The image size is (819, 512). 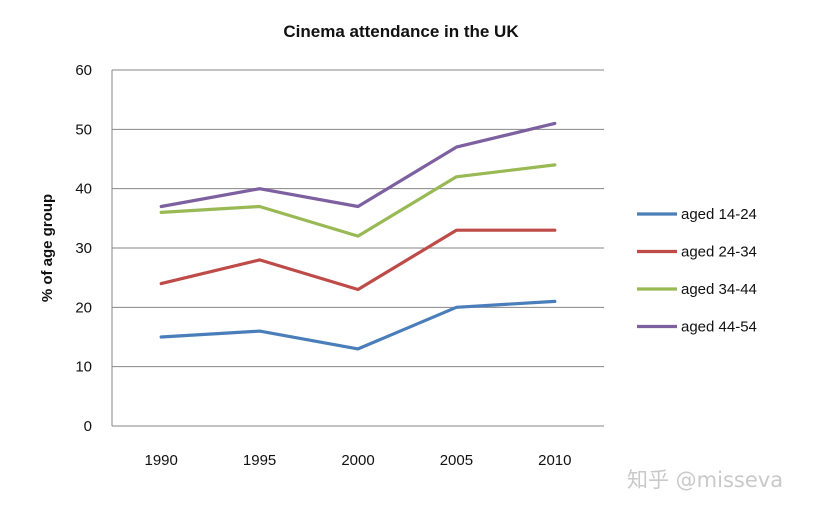 What do you see at coordinates (83, 189) in the screenshot?
I see `y-tick-label: 40` at bounding box center [83, 189].